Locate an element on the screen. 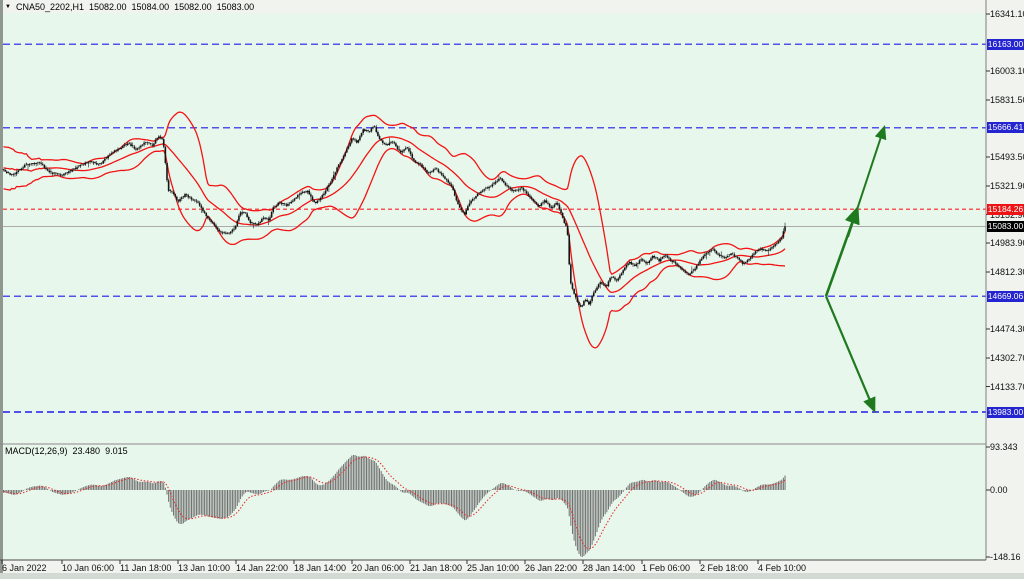 The height and width of the screenshot is (579, 1024). quote-low: 15082.00 is located at coordinates (193, 7).